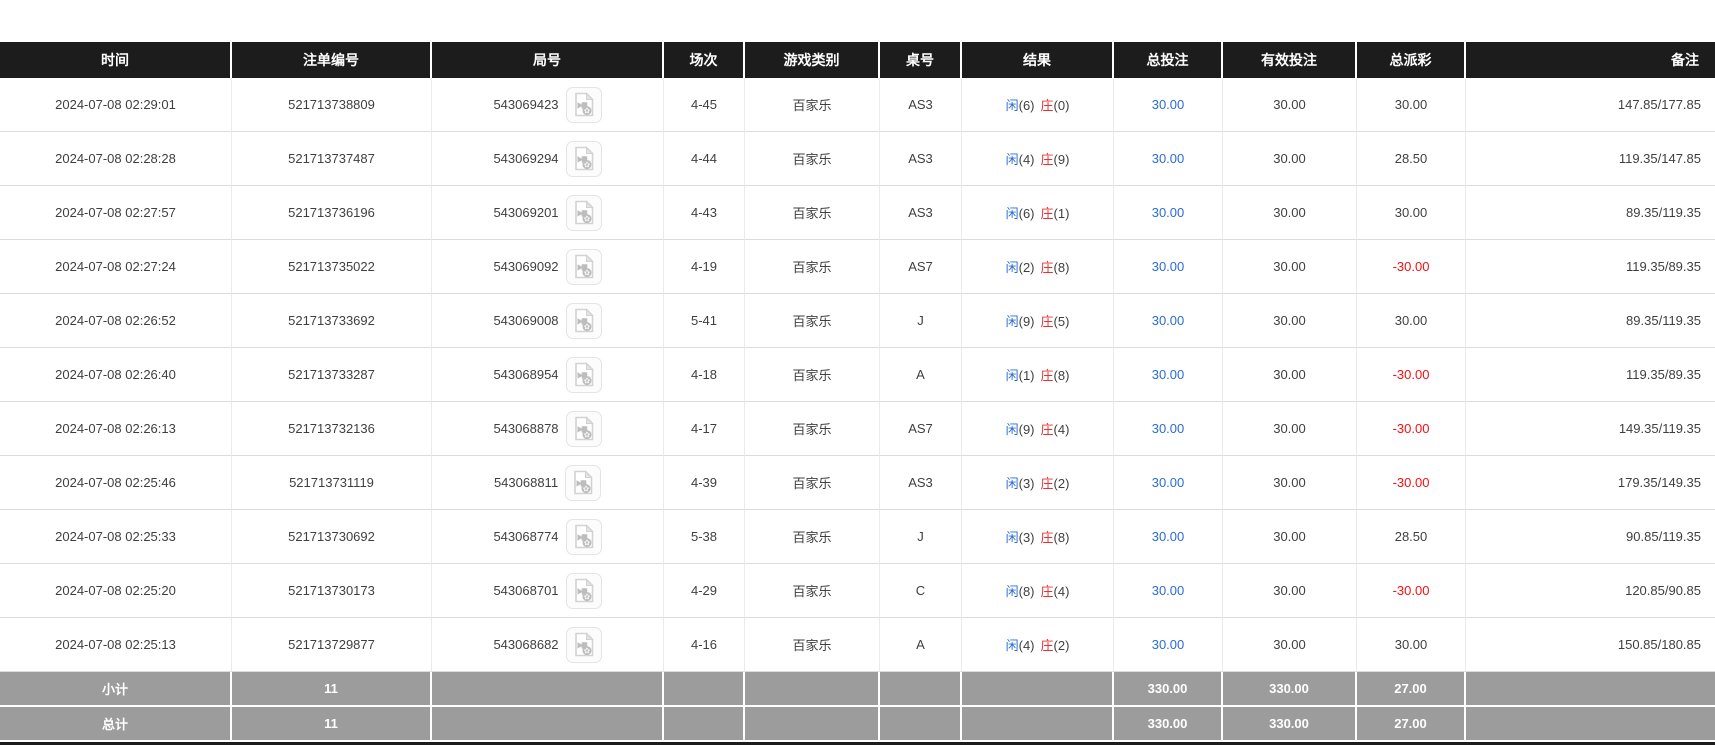  What do you see at coordinates (526, 266) in the screenshot?
I see `round-id: 543069092` at bounding box center [526, 266].